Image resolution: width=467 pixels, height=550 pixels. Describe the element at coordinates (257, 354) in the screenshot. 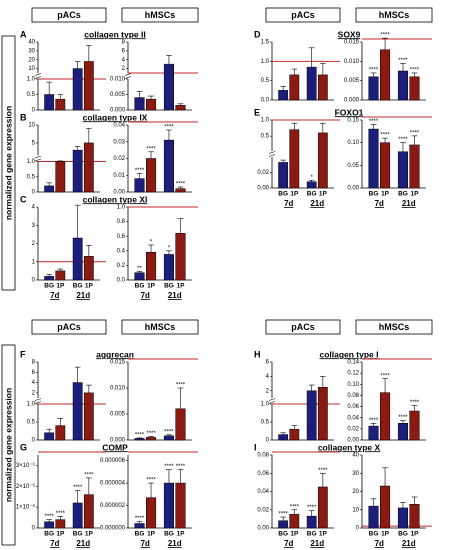

I see `panel-letter: H` at that location.